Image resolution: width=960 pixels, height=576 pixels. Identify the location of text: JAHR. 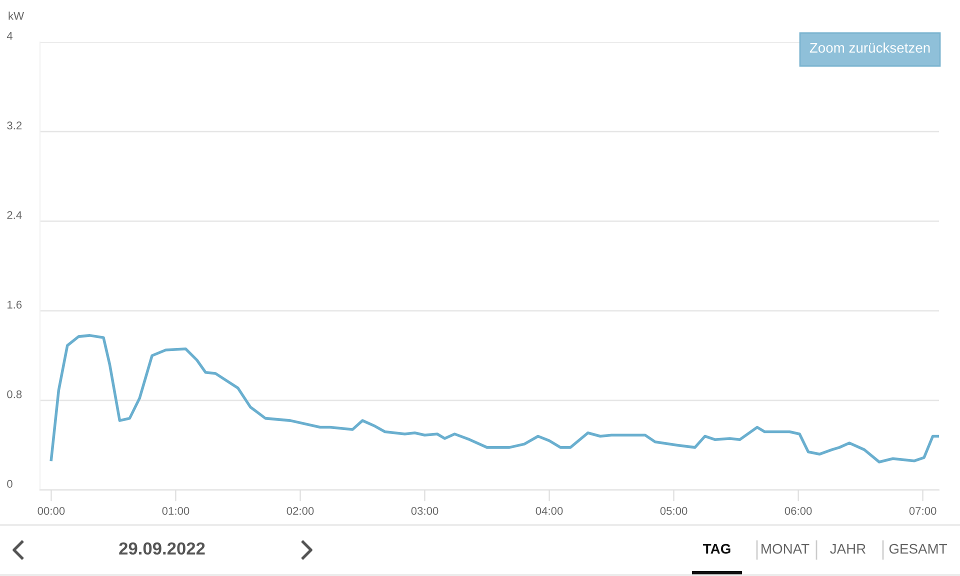
(848, 549).